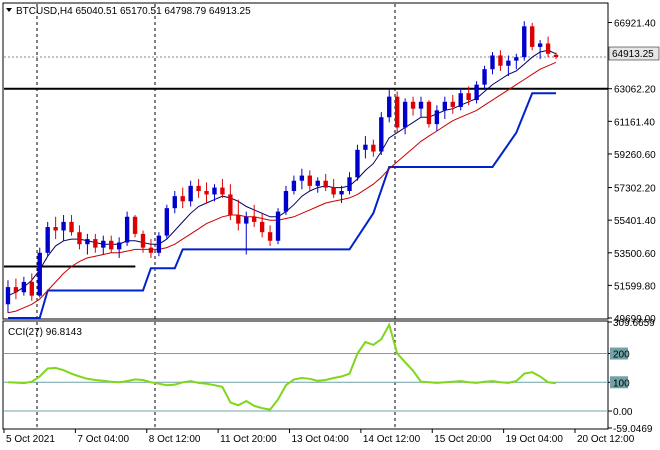  I want to click on cci-tick-label: 0.00, so click(623, 412).